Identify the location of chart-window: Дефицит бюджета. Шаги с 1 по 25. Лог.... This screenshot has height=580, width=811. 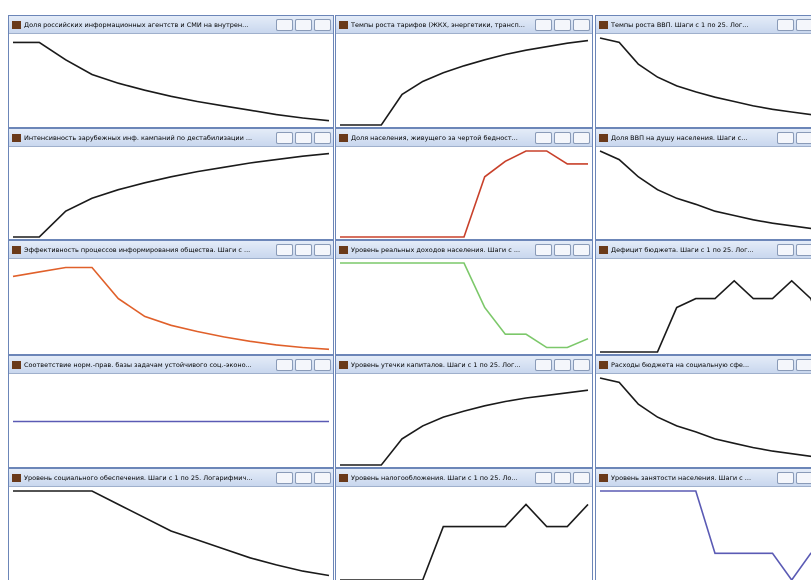
(703, 297).